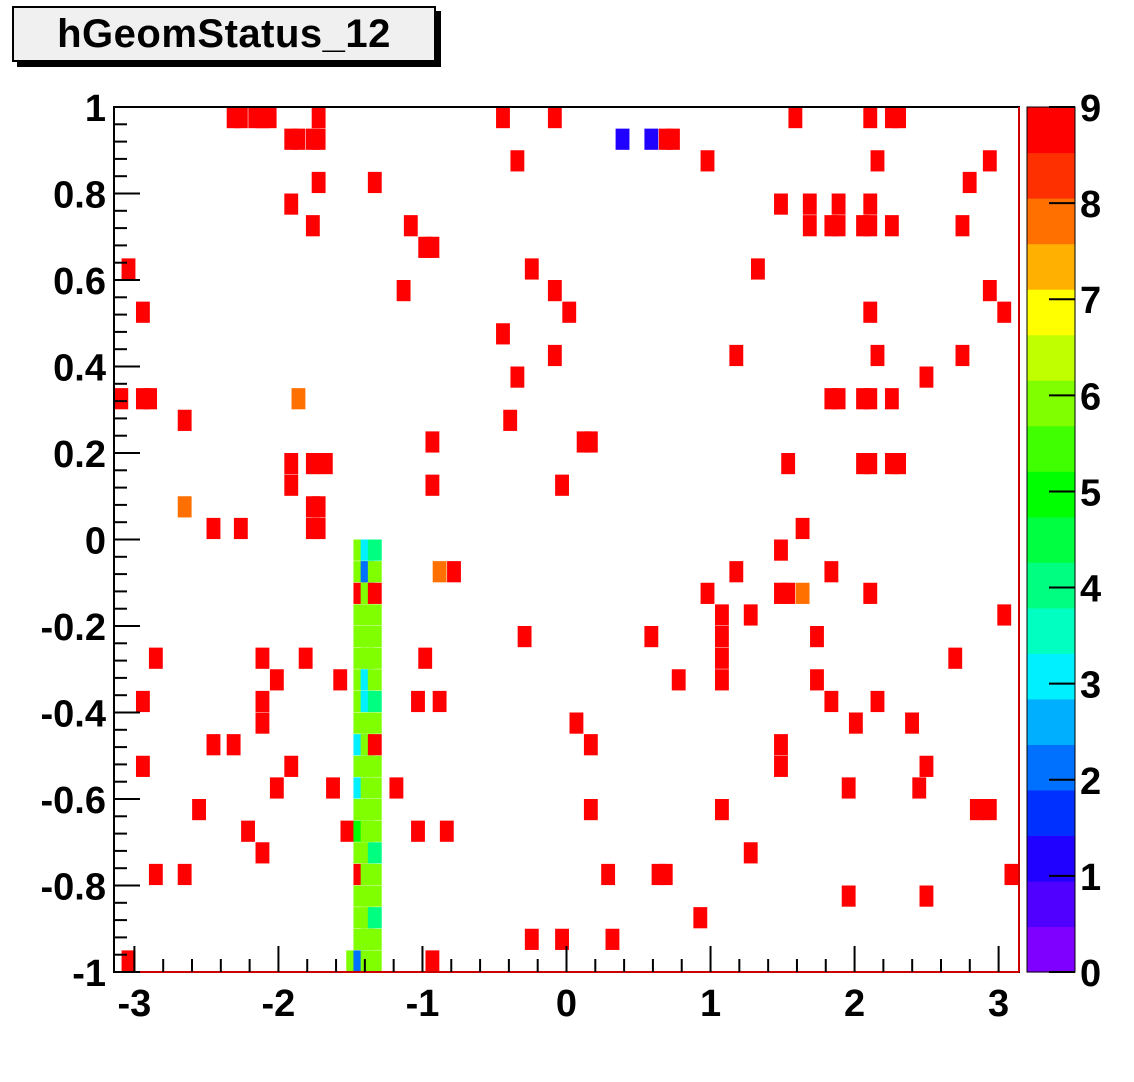 The height and width of the screenshot is (1082, 1134). What do you see at coordinates (79, 196) in the screenshot?
I see `y-tick-label-9: 0.8` at bounding box center [79, 196].